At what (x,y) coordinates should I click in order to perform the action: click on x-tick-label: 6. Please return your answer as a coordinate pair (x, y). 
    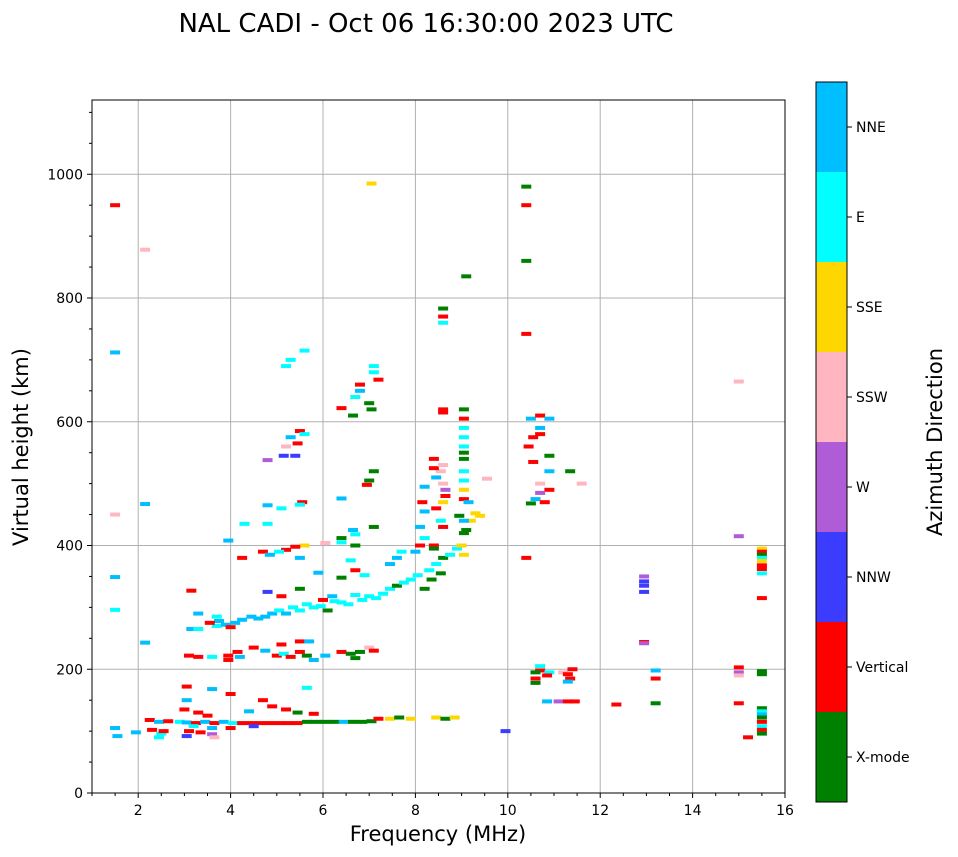
    Looking at the image, I should click on (323, 811).